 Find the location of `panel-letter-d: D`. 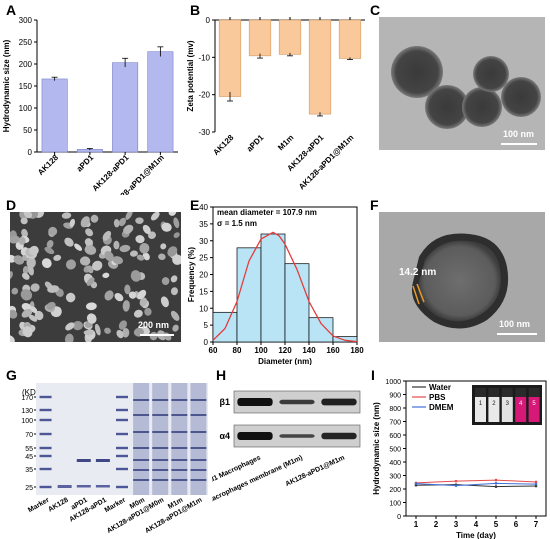

panel-letter-d: D is located at coordinates (11, 205).